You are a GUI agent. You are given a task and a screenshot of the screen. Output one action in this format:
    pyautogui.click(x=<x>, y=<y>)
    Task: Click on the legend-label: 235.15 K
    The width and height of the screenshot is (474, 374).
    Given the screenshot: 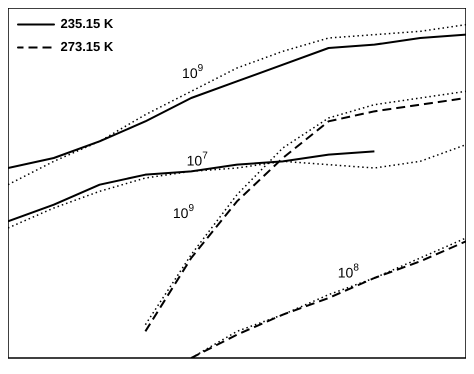 What is the action you would take?
    pyautogui.click(x=87, y=24)
    